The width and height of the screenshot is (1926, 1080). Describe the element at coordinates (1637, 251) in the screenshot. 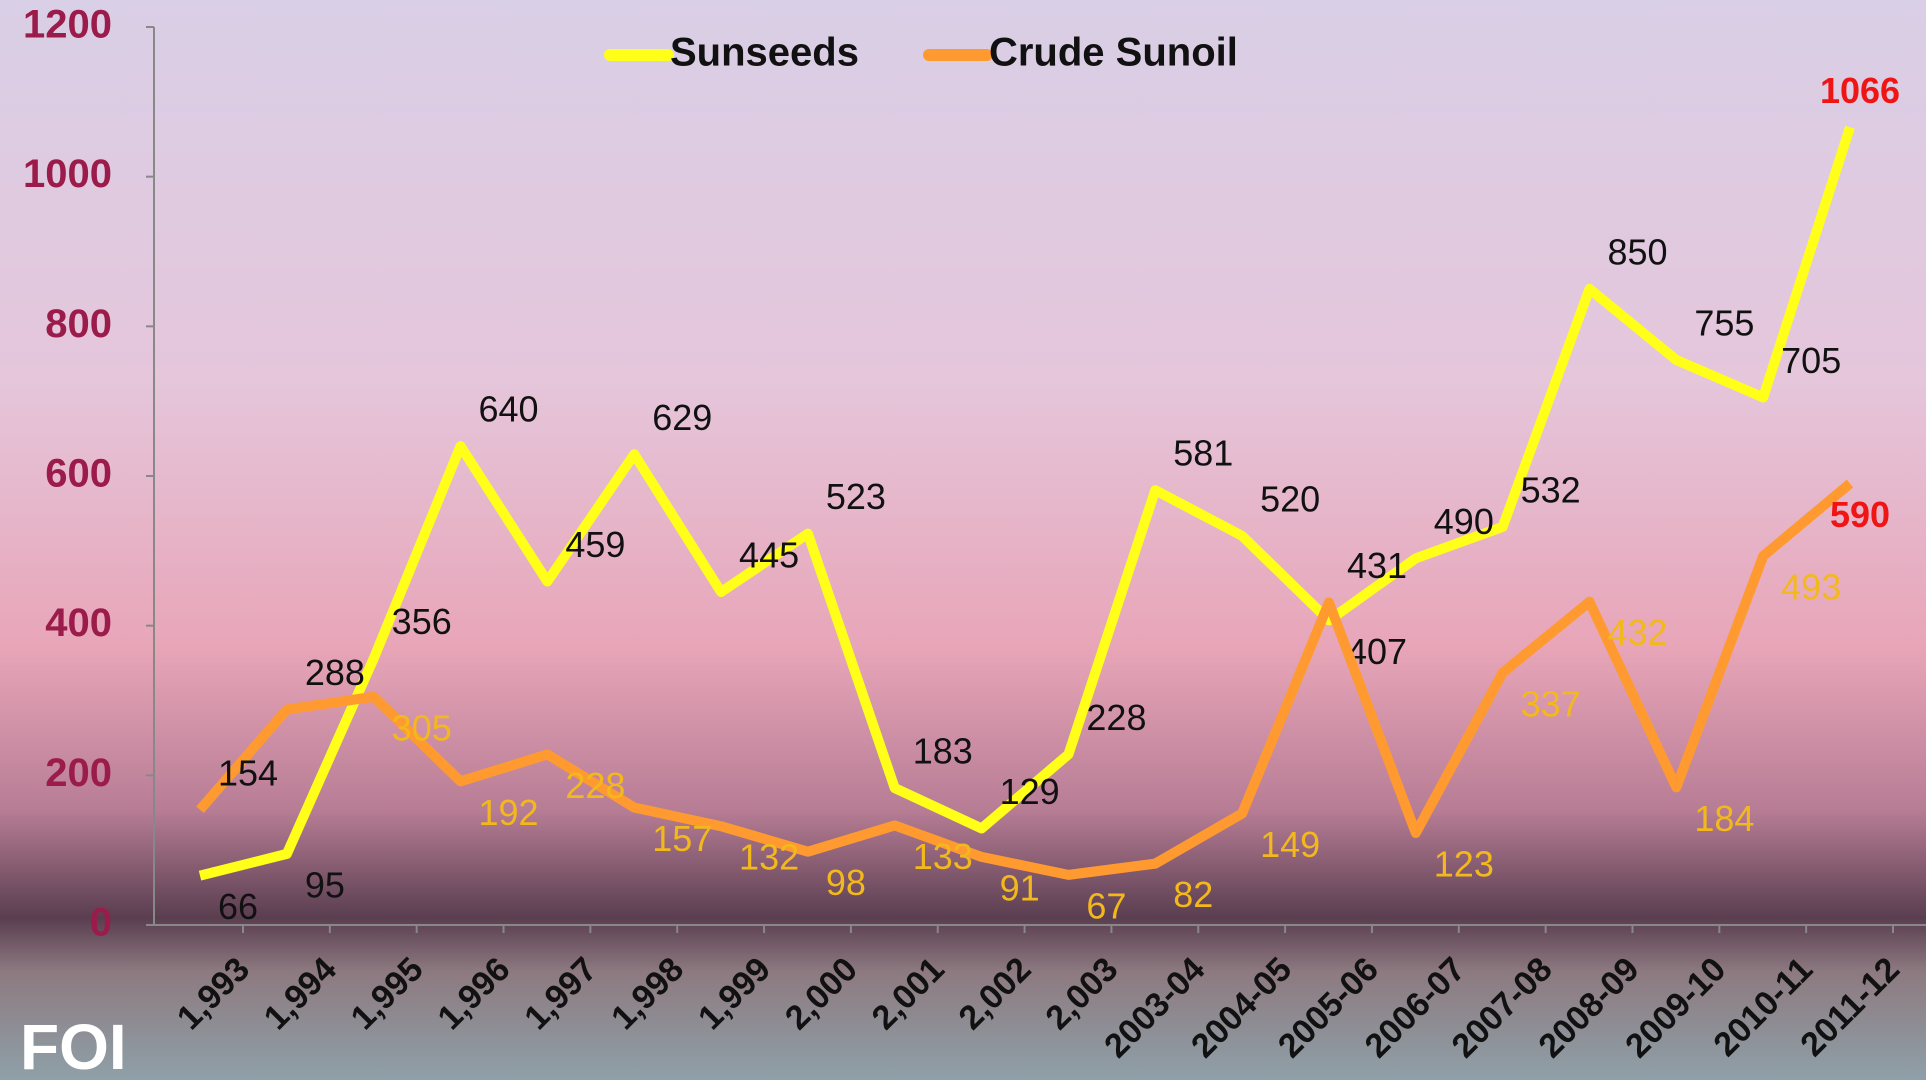

I see `data-label: 850` at that location.